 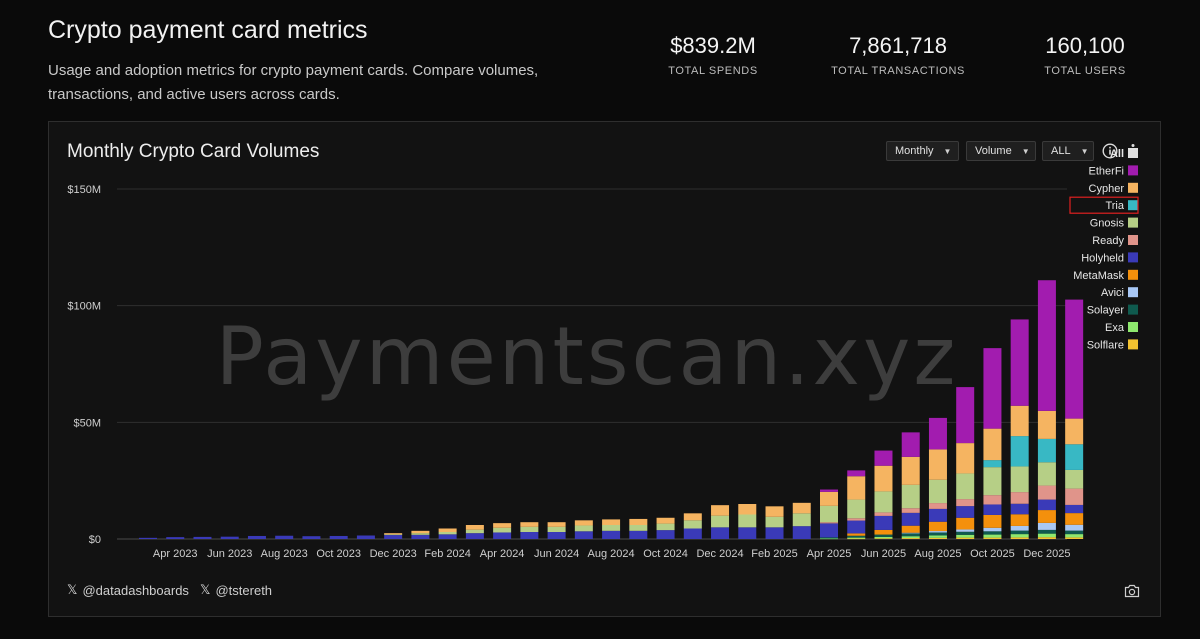 What do you see at coordinates (713, 45) in the screenshot?
I see `stat-value: $839.2M` at bounding box center [713, 45].